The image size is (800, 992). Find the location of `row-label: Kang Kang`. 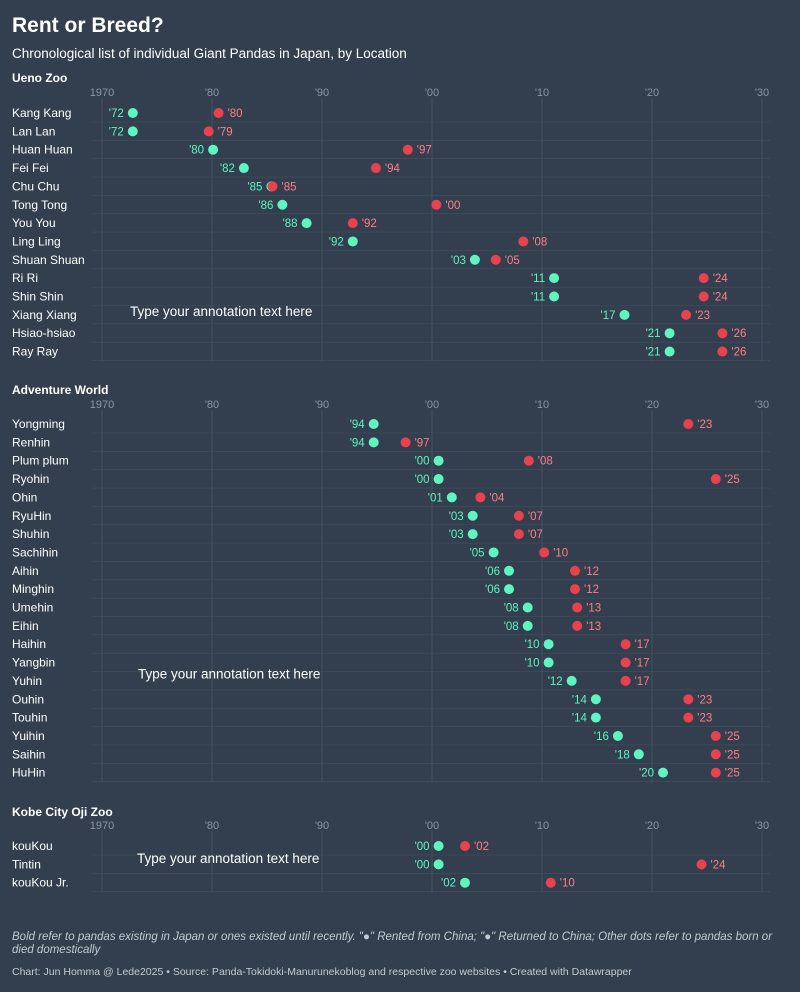

row-label: Kang Kang is located at coordinates (41, 113).